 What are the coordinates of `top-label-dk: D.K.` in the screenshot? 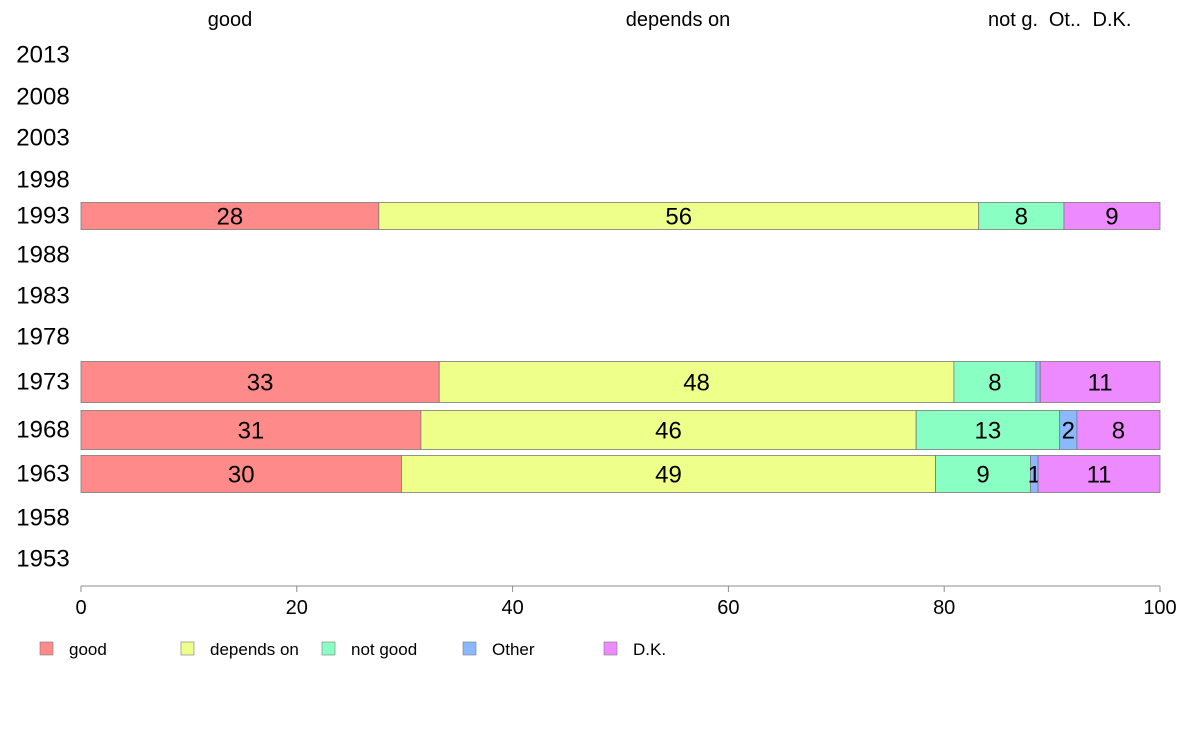 It's located at (1112, 20).